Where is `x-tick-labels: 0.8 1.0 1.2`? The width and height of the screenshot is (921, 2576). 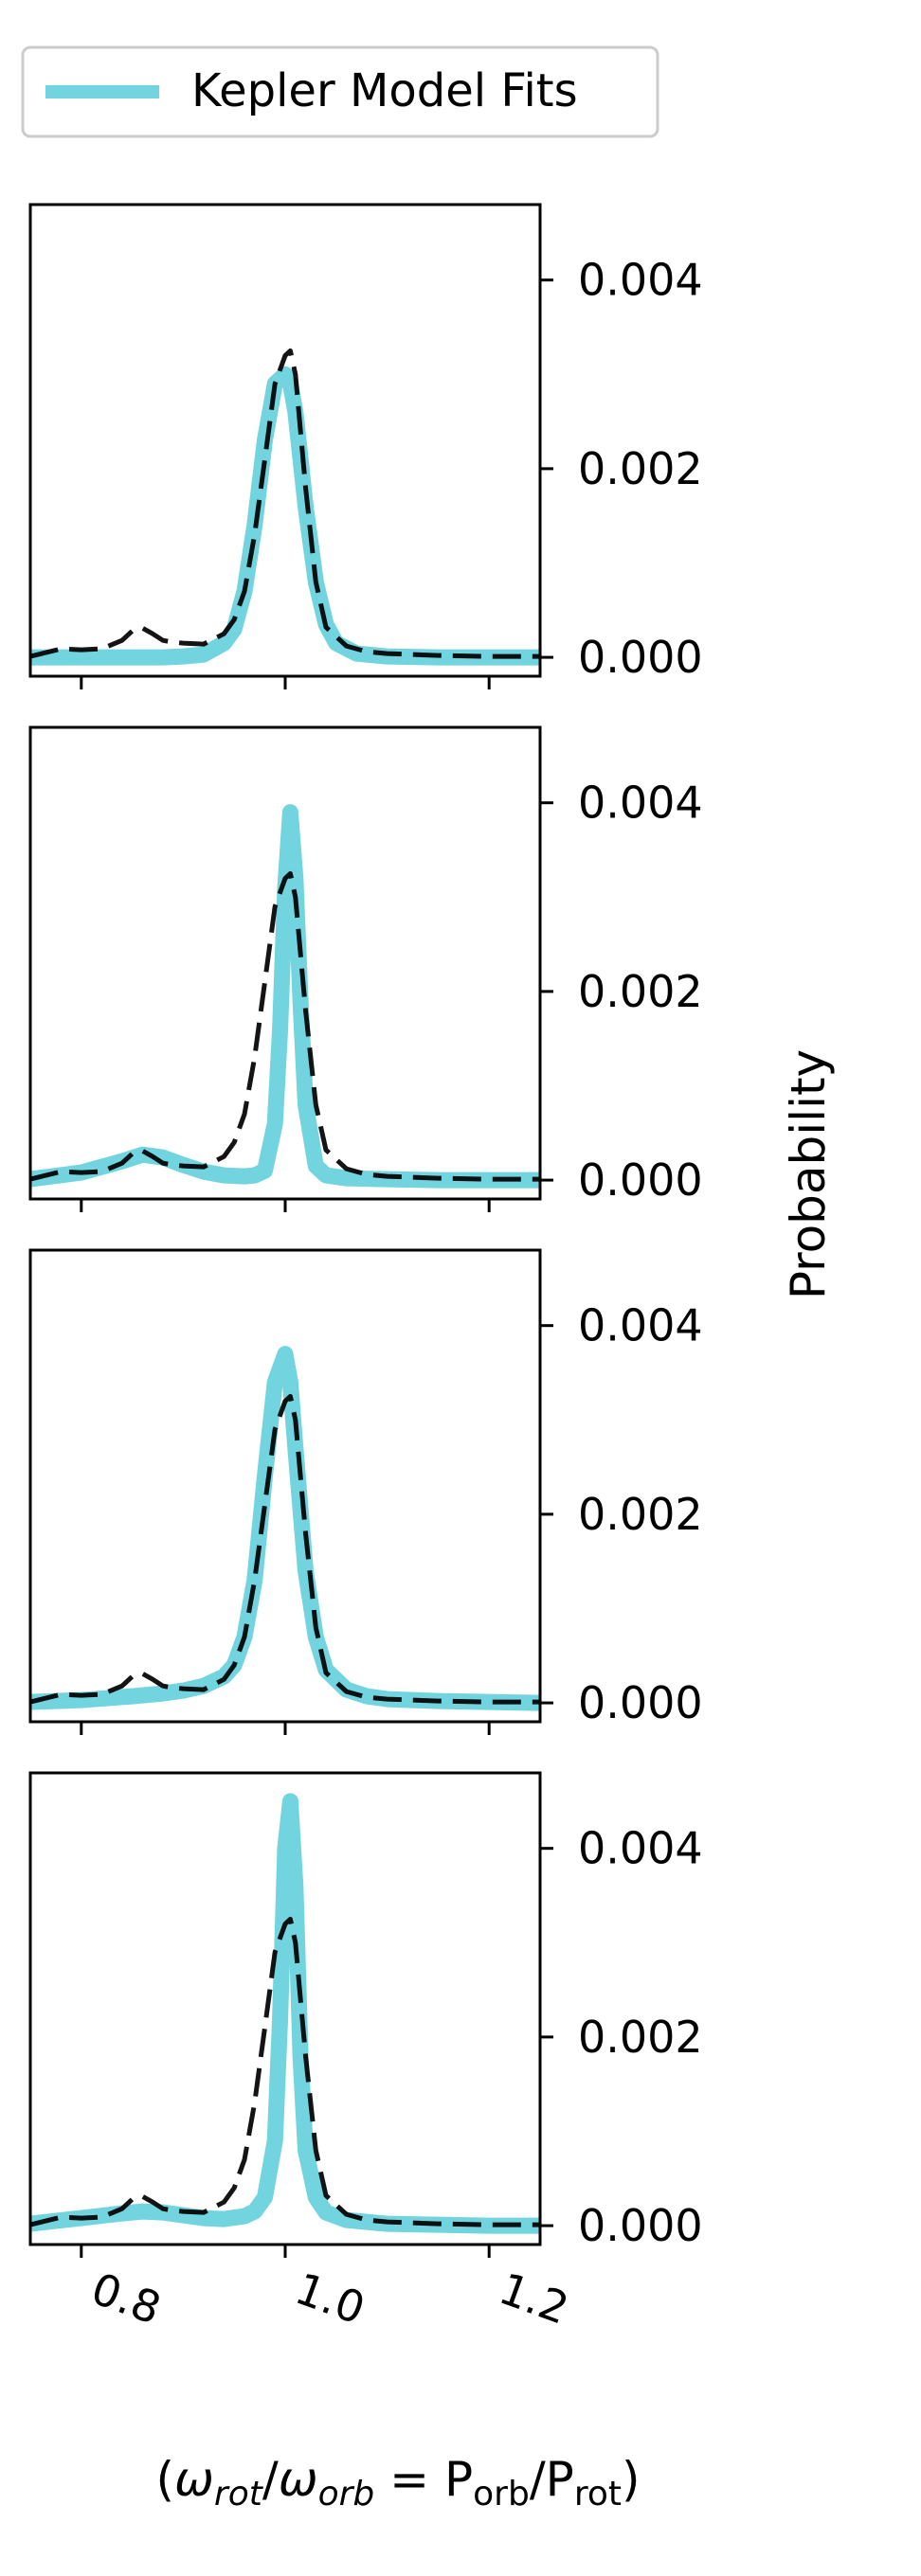
x-tick-labels: 0.8 1.0 1.2 is located at coordinates (331, 2298).